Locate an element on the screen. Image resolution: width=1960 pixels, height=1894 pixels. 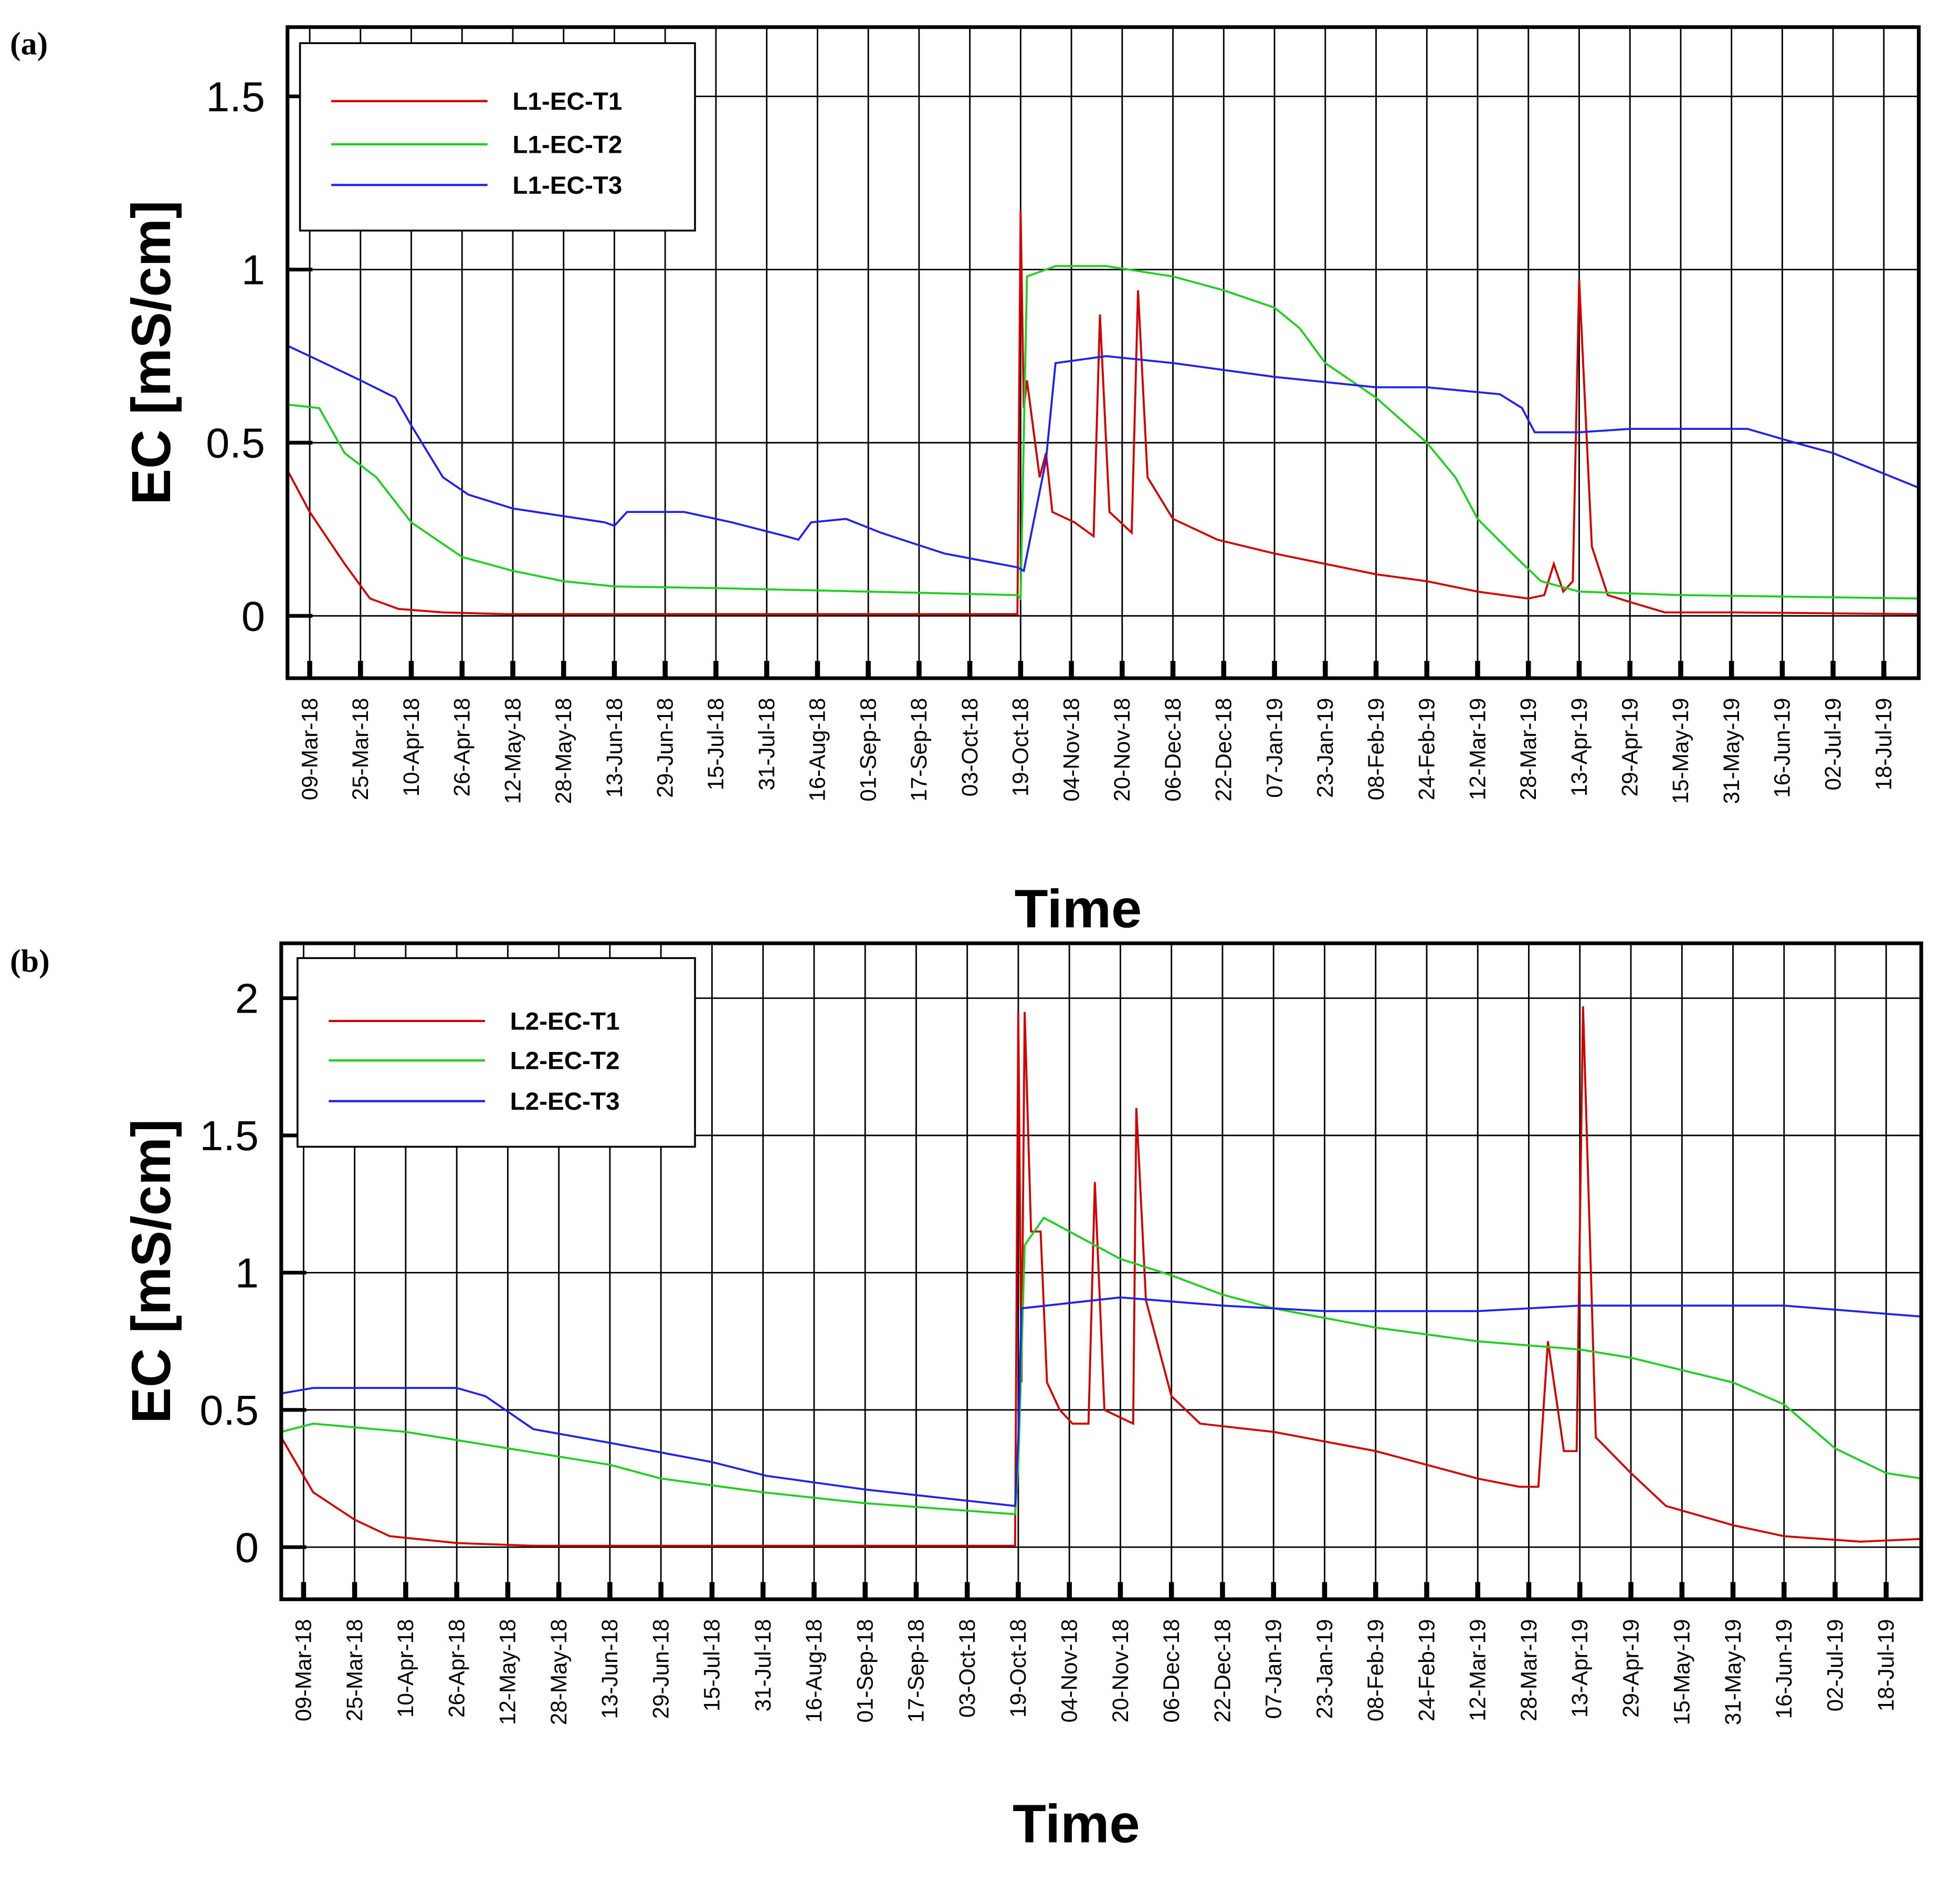
legend-label: L1-EC-T2 is located at coordinates (567, 145).